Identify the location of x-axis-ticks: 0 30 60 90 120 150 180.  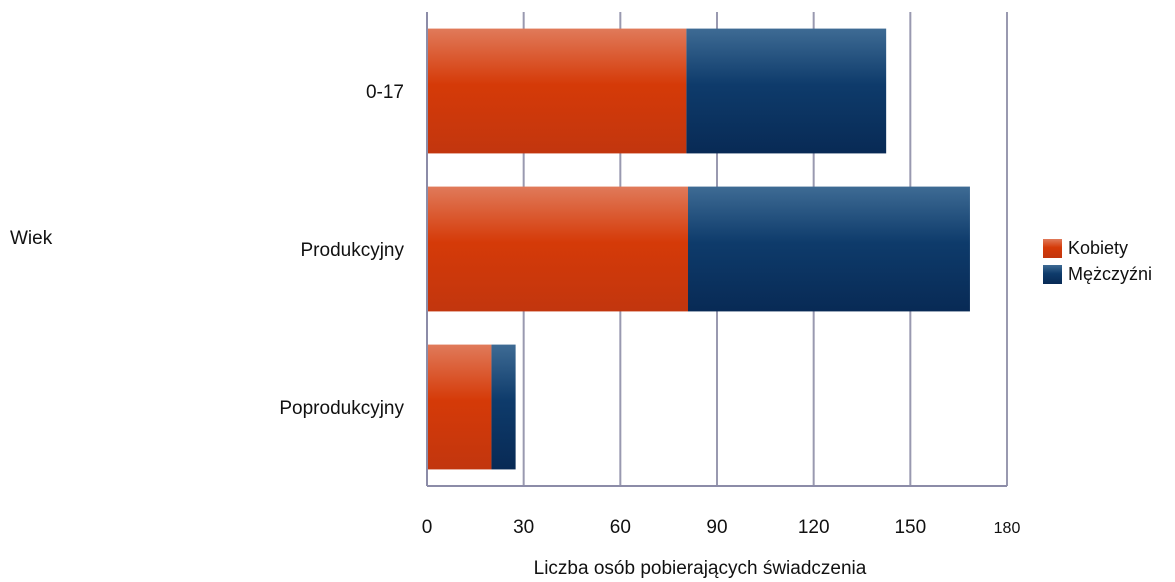
(721, 527).